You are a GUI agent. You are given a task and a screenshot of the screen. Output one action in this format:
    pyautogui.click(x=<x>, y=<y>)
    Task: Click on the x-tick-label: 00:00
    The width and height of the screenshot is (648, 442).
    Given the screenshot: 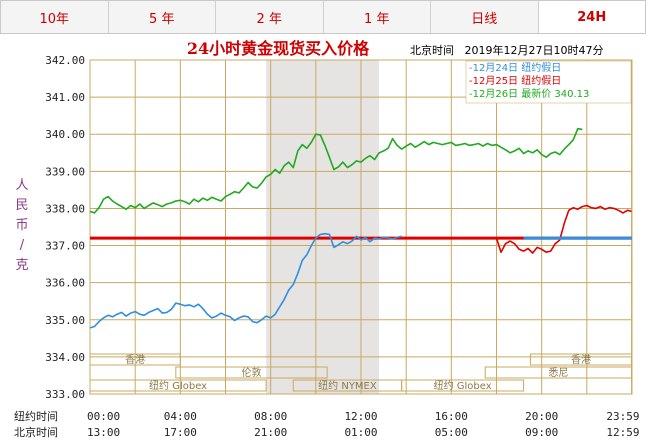 What is the action you would take?
    pyautogui.click(x=103, y=416)
    